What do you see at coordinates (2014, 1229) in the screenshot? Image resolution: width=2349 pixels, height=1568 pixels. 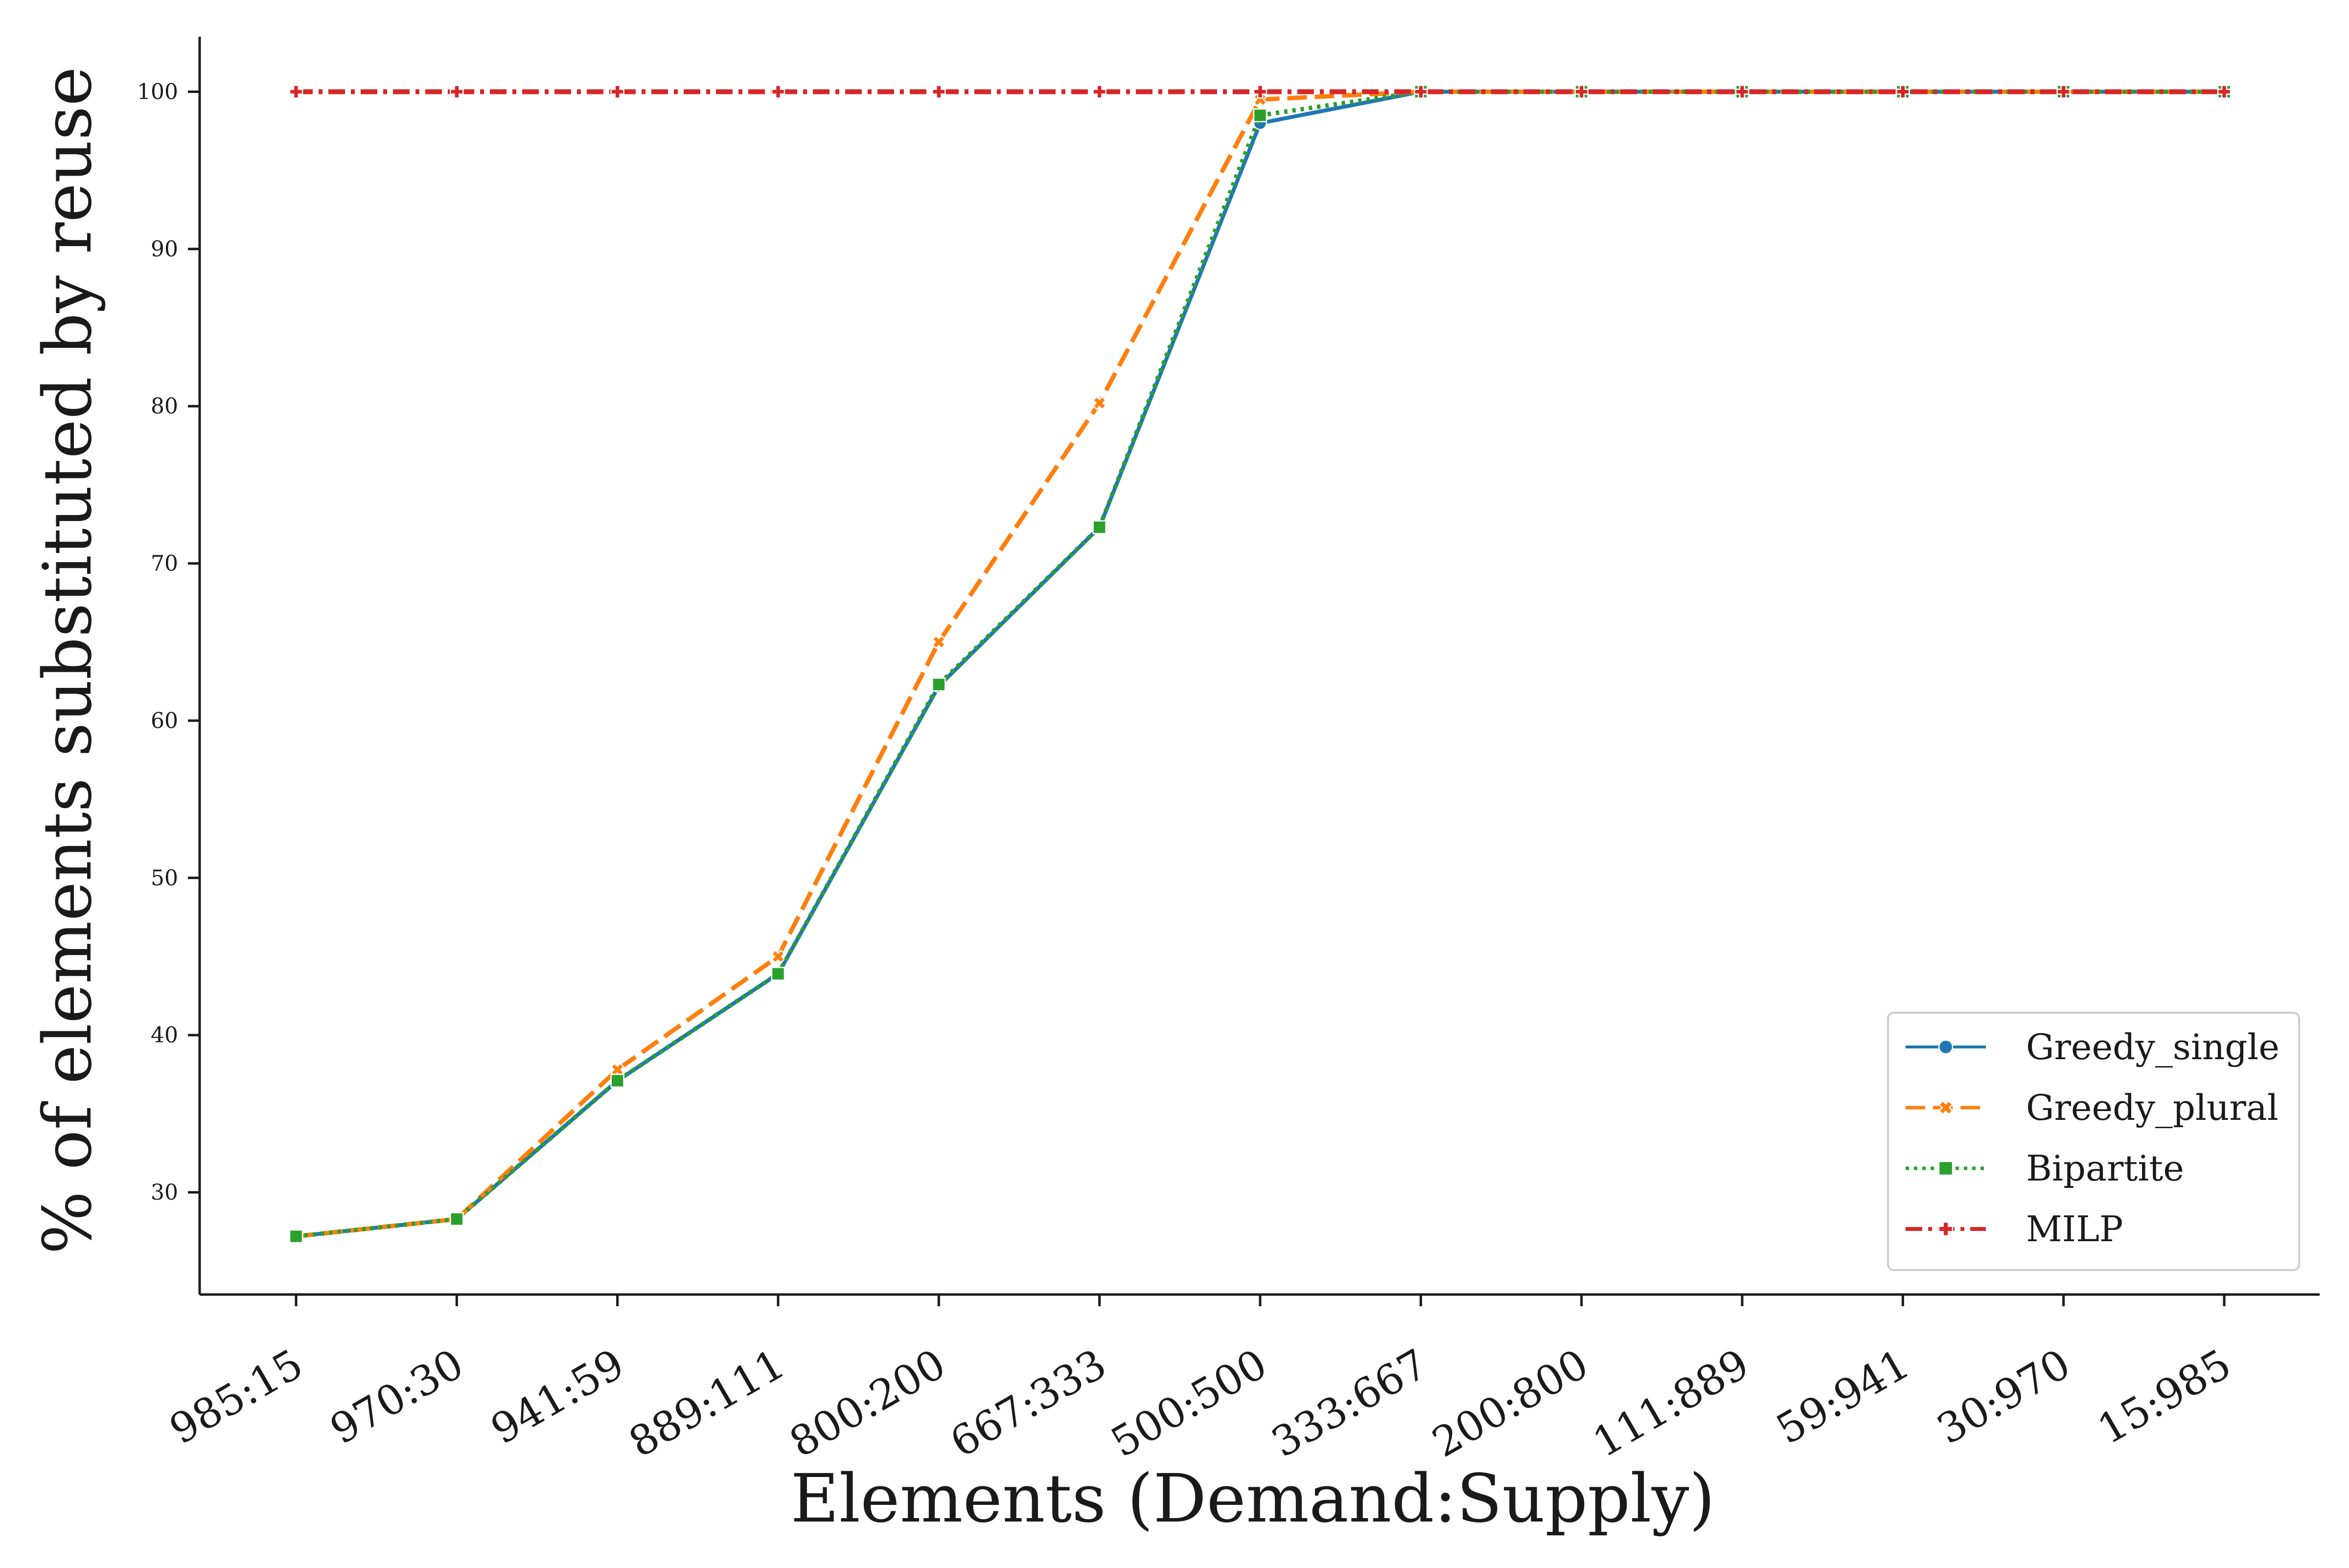 I see `legend-entry-milp: MILP` at bounding box center [2014, 1229].